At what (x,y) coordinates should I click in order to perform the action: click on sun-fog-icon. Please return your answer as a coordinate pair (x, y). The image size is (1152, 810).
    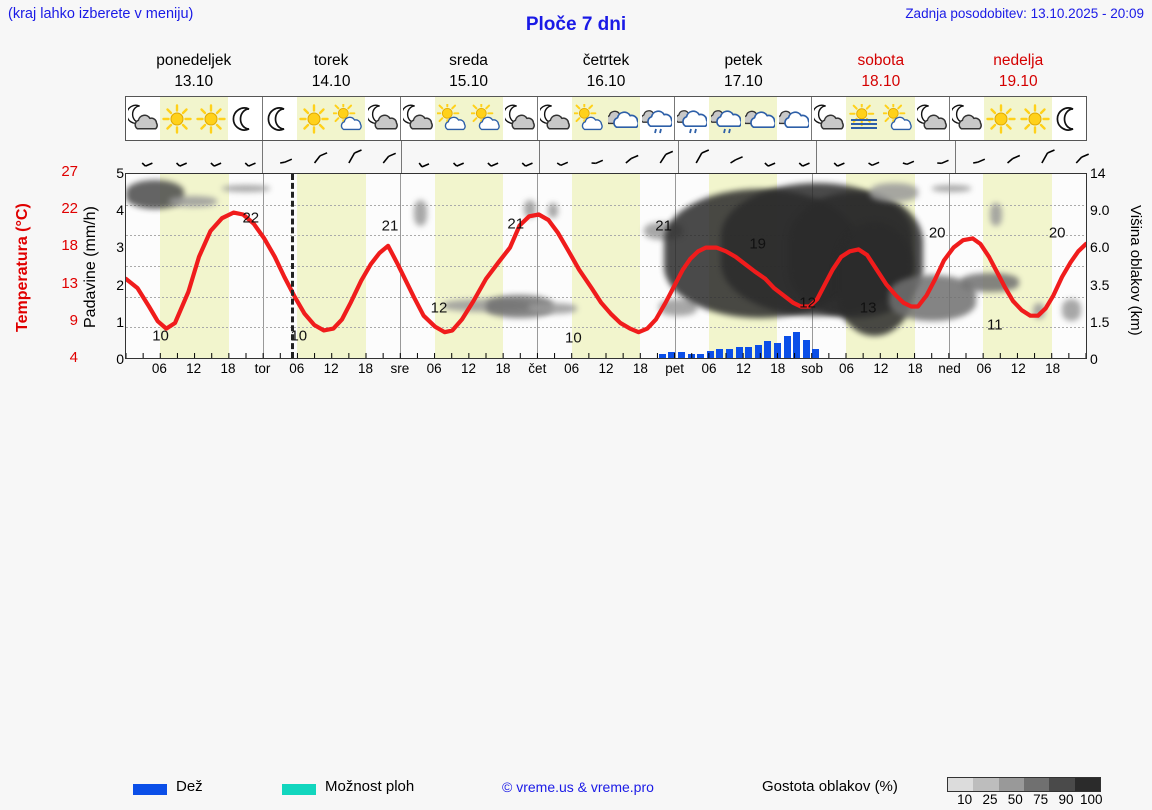
    Looking at the image, I should click on (863, 118).